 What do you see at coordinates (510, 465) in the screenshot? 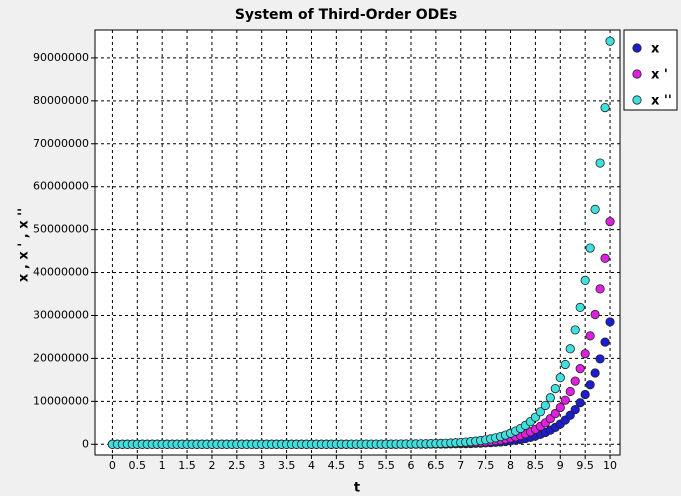
I see `x-tick-label: 8` at bounding box center [510, 465].